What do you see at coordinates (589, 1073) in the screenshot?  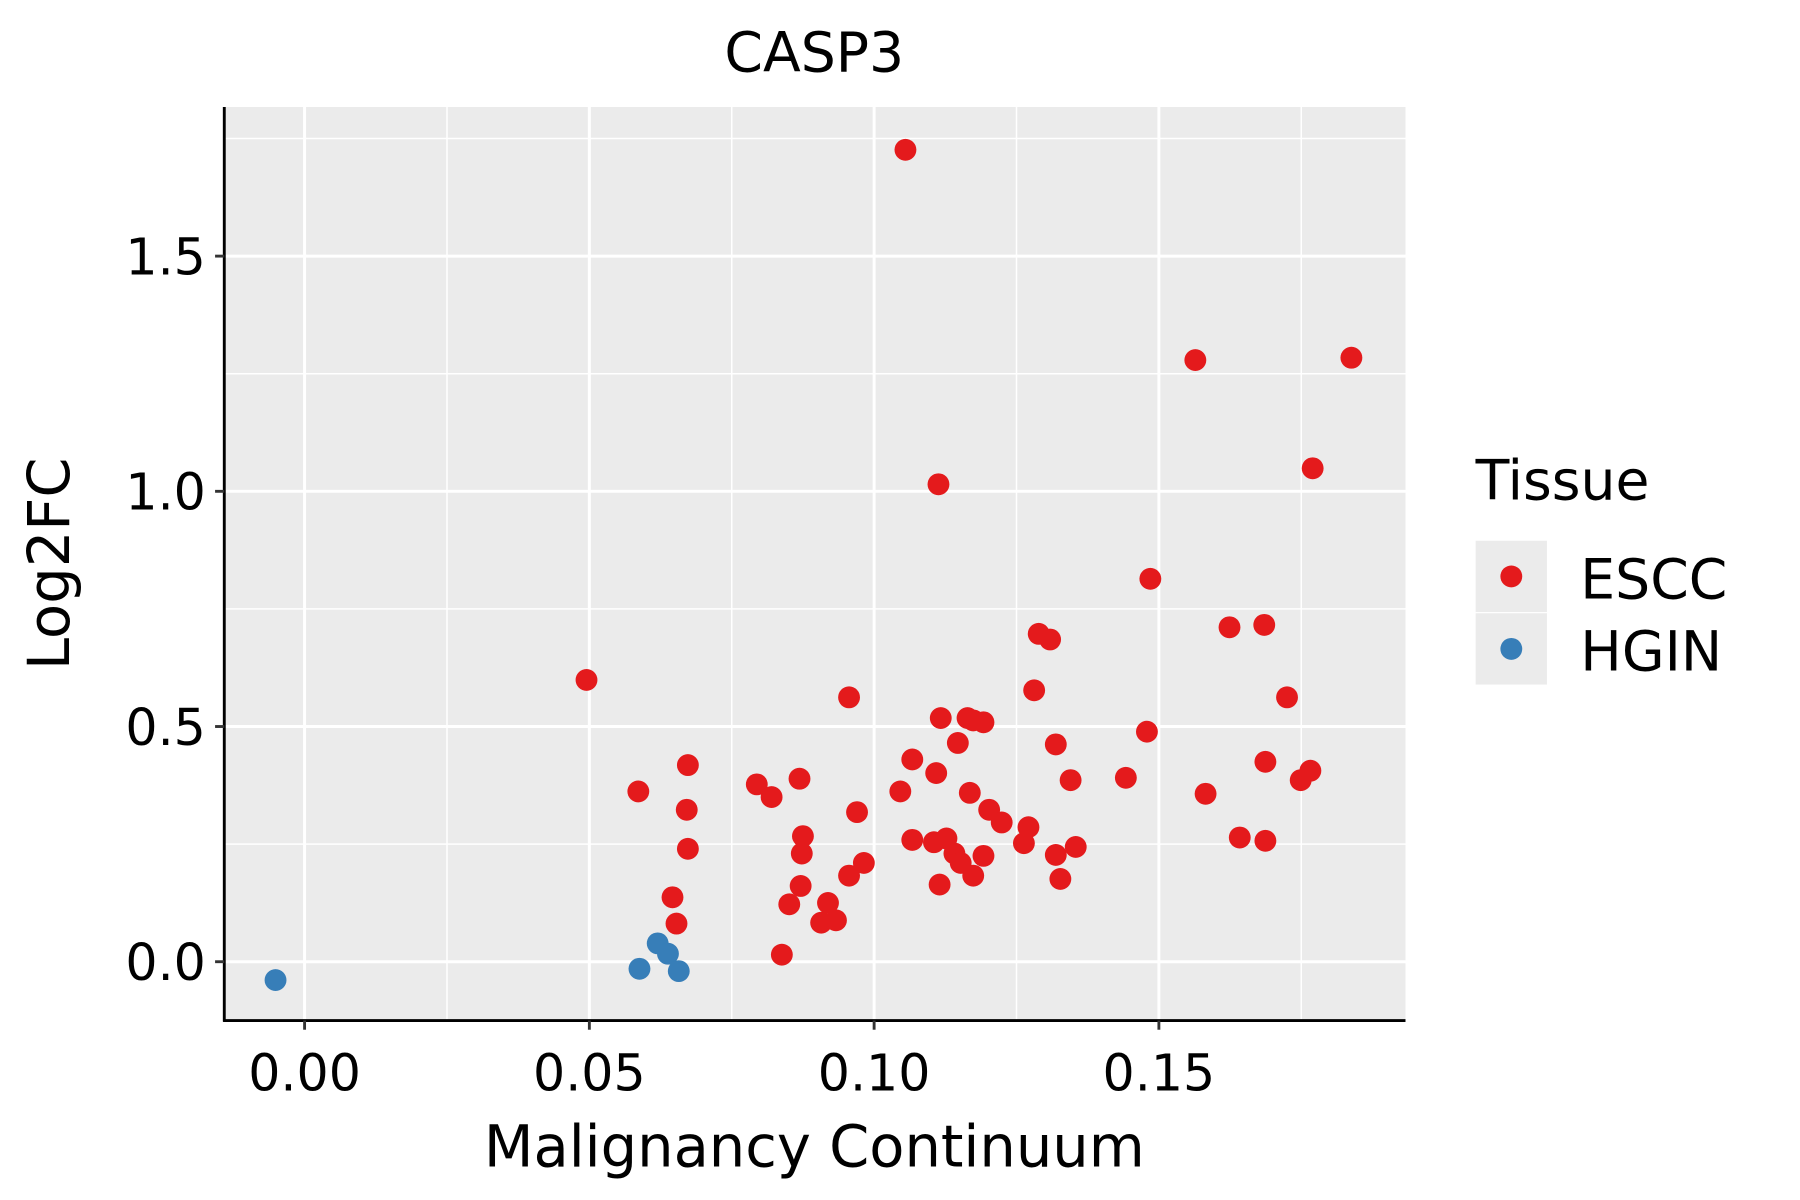 I see `x-tick-label: 0.05` at bounding box center [589, 1073].